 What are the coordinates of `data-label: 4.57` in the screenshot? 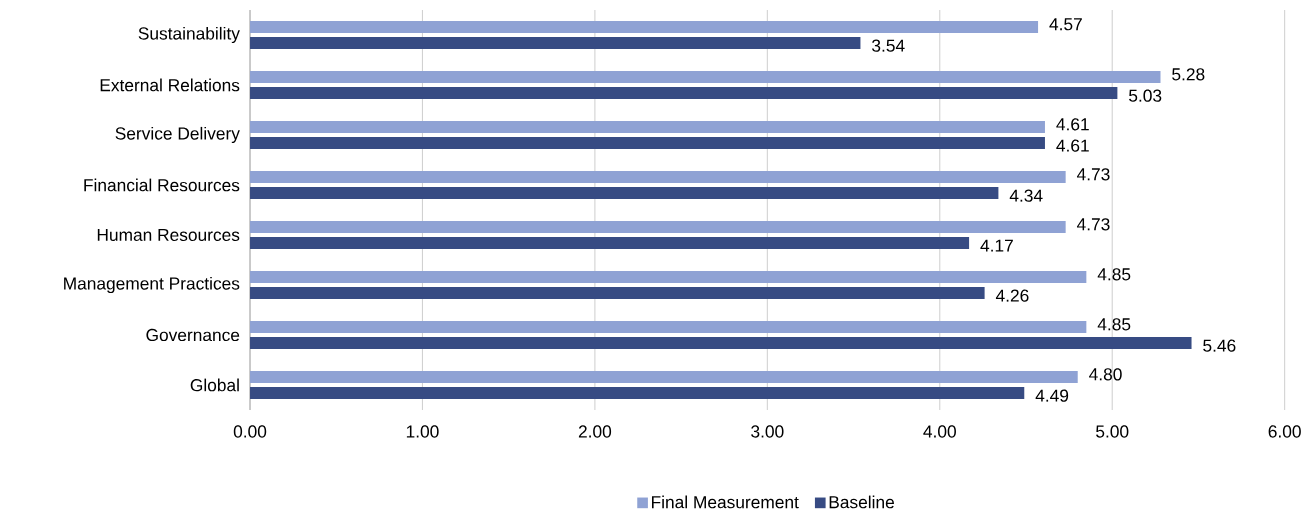 It's located at (1065, 24).